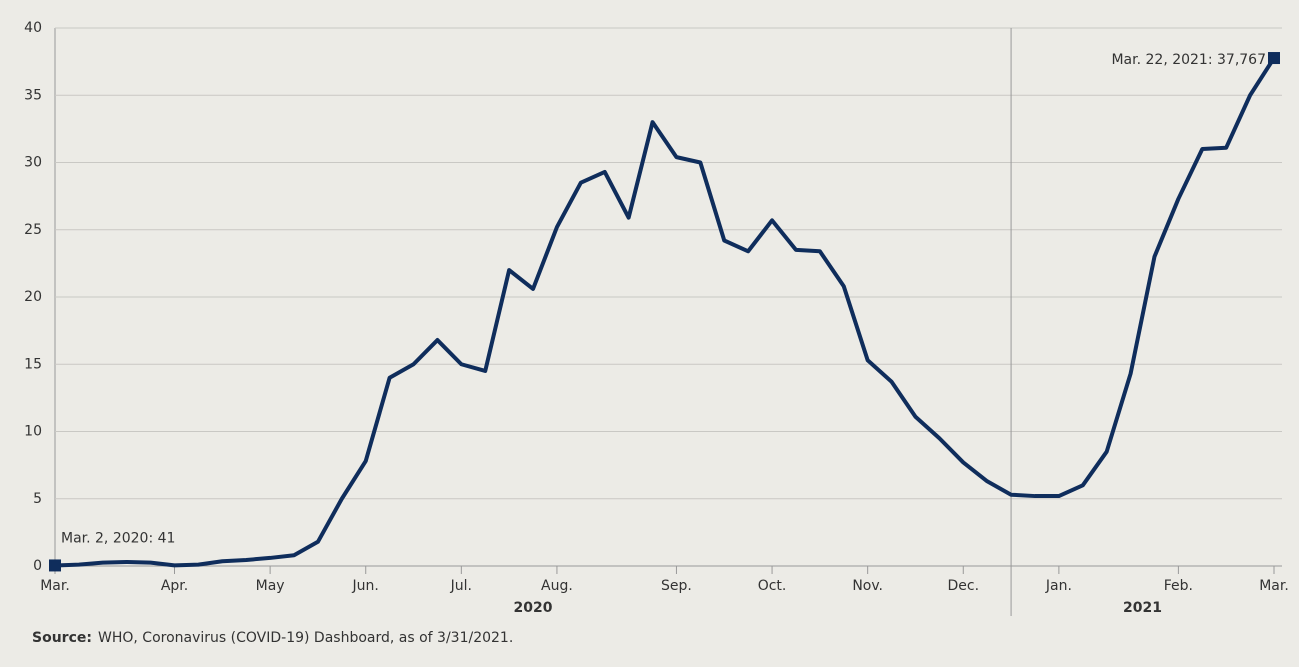 The image size is (1299, 667). What do you see at coordinates (1188, 60) in the screenshot?
I see `annotation: Mar. 22, 2021: 37,767` at bounding box center [1188, 60].